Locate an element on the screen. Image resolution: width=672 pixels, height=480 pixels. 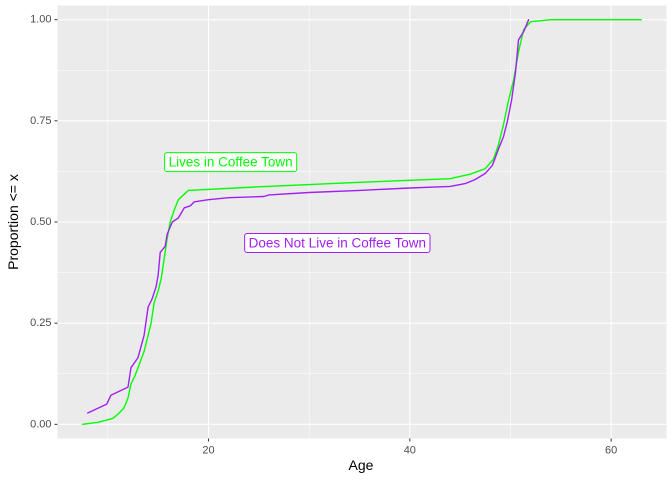
x-tick-label: 60 is located at coordinates (611, 451).